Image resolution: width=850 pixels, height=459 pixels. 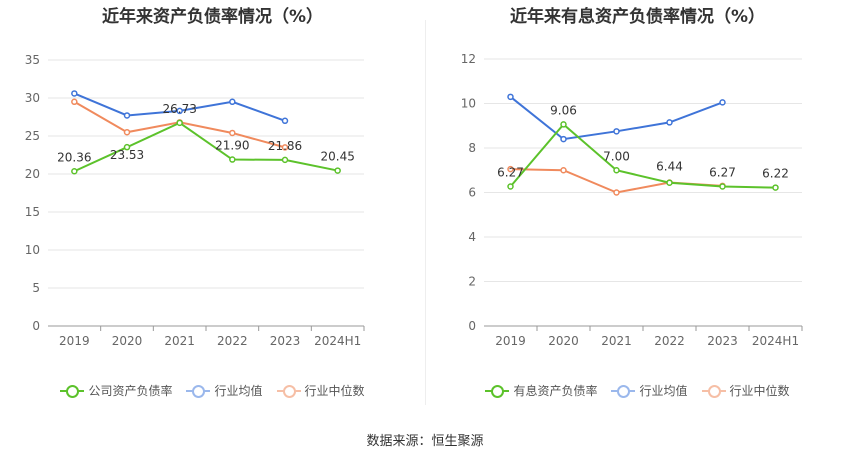 What do you see at coordinates (130, 391) in the screenshot?
I see `legend-label: 公司资产负债率` at bounding box center [130, 391].